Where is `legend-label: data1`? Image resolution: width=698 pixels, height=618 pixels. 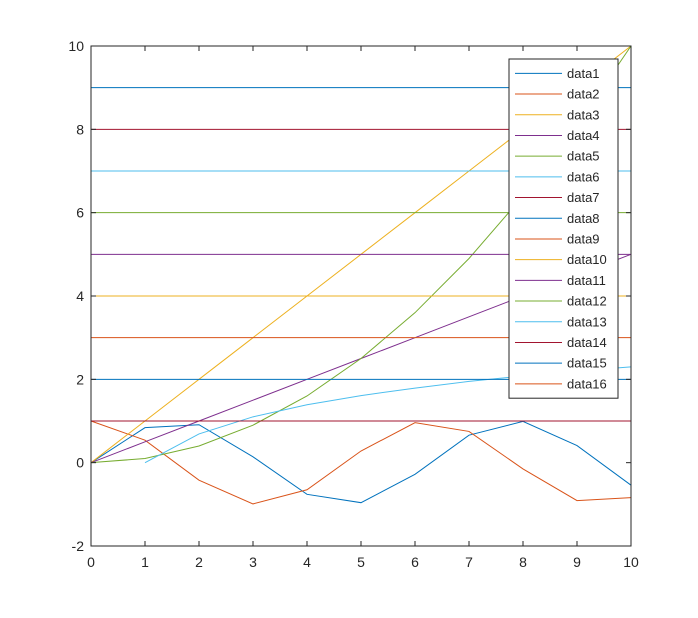
legend-label: data1 is located at coordinates (583, 73).